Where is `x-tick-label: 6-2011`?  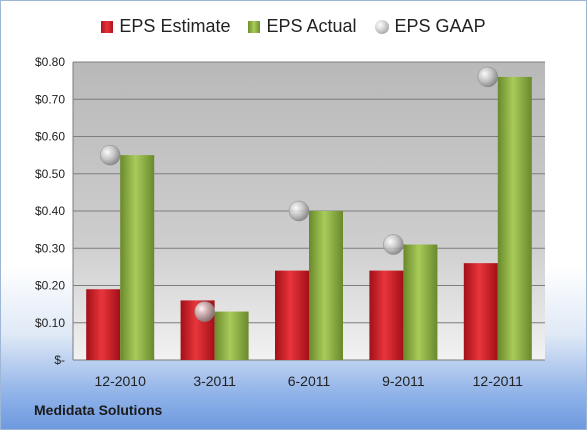 x-tick-label: 6-2011 is located at coordinates (309, 381).